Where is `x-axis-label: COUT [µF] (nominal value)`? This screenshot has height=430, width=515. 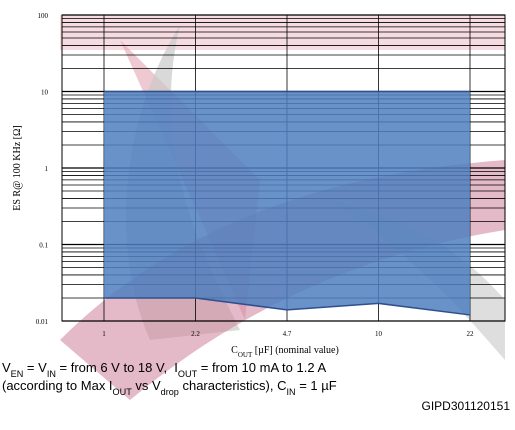
x-axis-label: COUT [µF] (nominal value) is located at coordinates (285, 352).